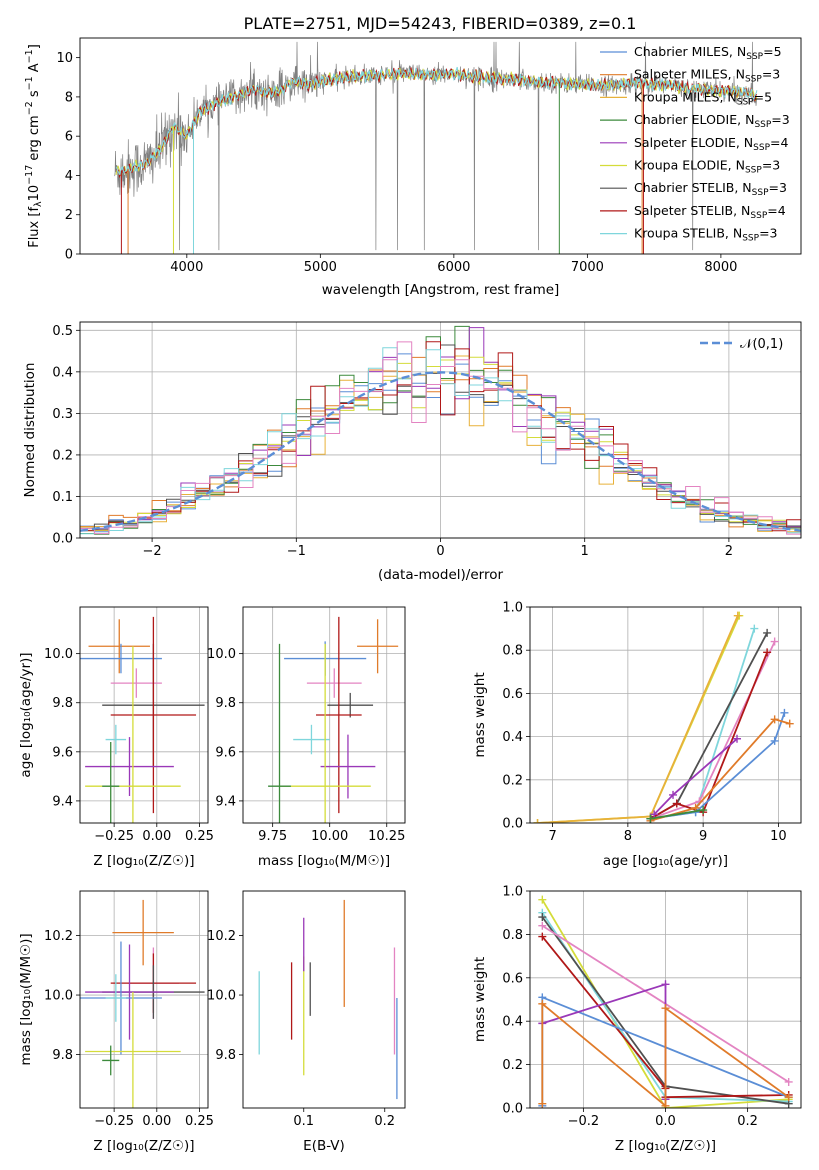 The width and height of the screenshot is (819, 1170). Describe the element at coordinates (69, 137) in the screenshot. I see `y-tick-label: 6` at that location.